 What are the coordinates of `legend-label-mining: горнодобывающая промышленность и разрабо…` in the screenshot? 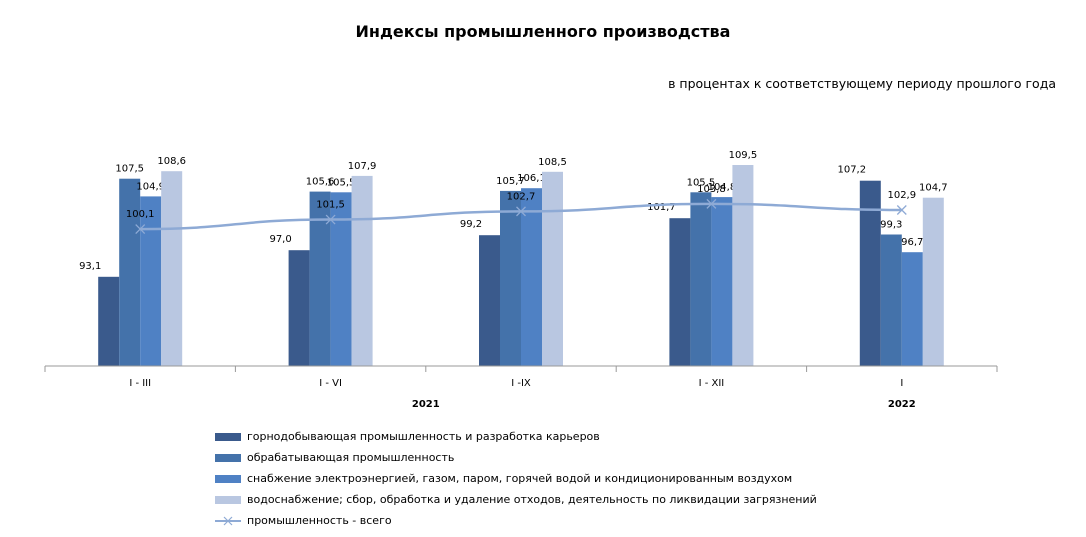 It's located at (423, 436).